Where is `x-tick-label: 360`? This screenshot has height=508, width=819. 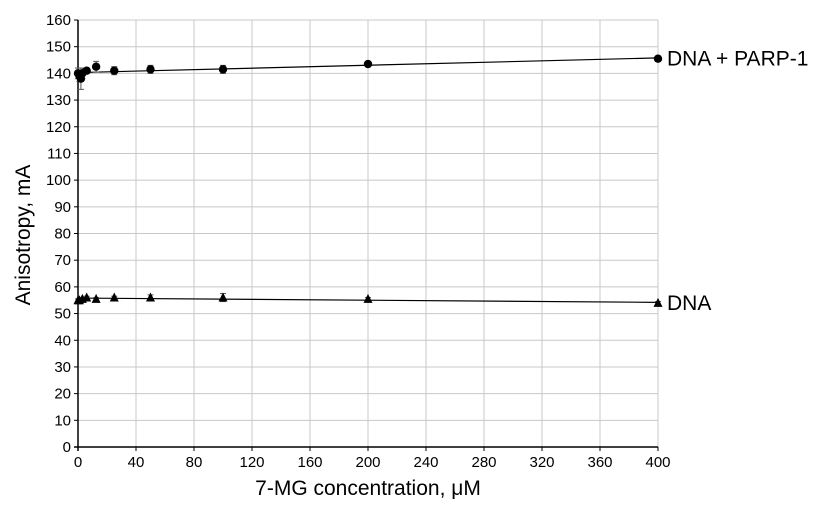 x-tick-label: 360 is located at coordinates (599, 462).